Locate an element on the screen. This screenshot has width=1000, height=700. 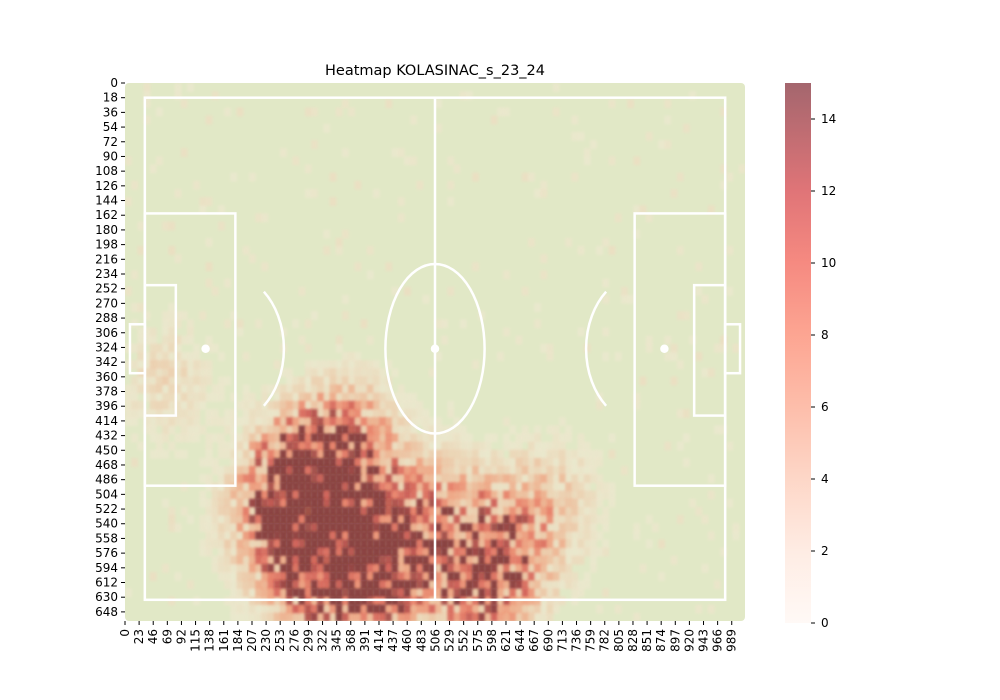
y-tick-label: 468 is located at coordinates (106, 465).